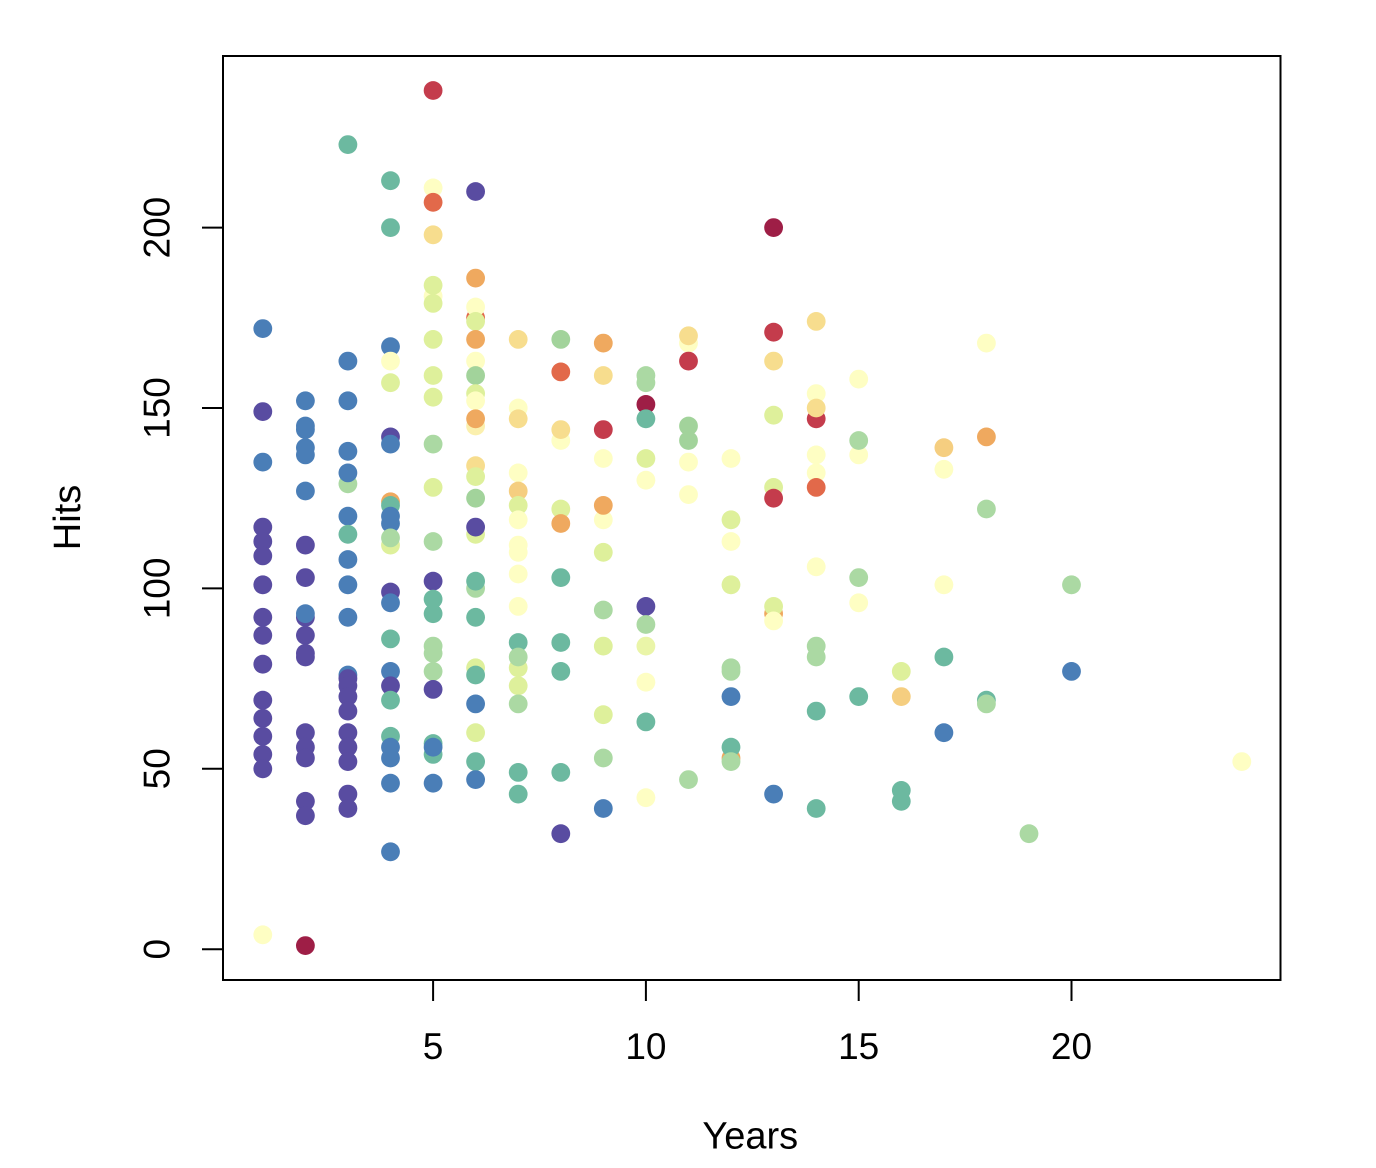  I want to click on svg-text: 15, so click(858, 1046).